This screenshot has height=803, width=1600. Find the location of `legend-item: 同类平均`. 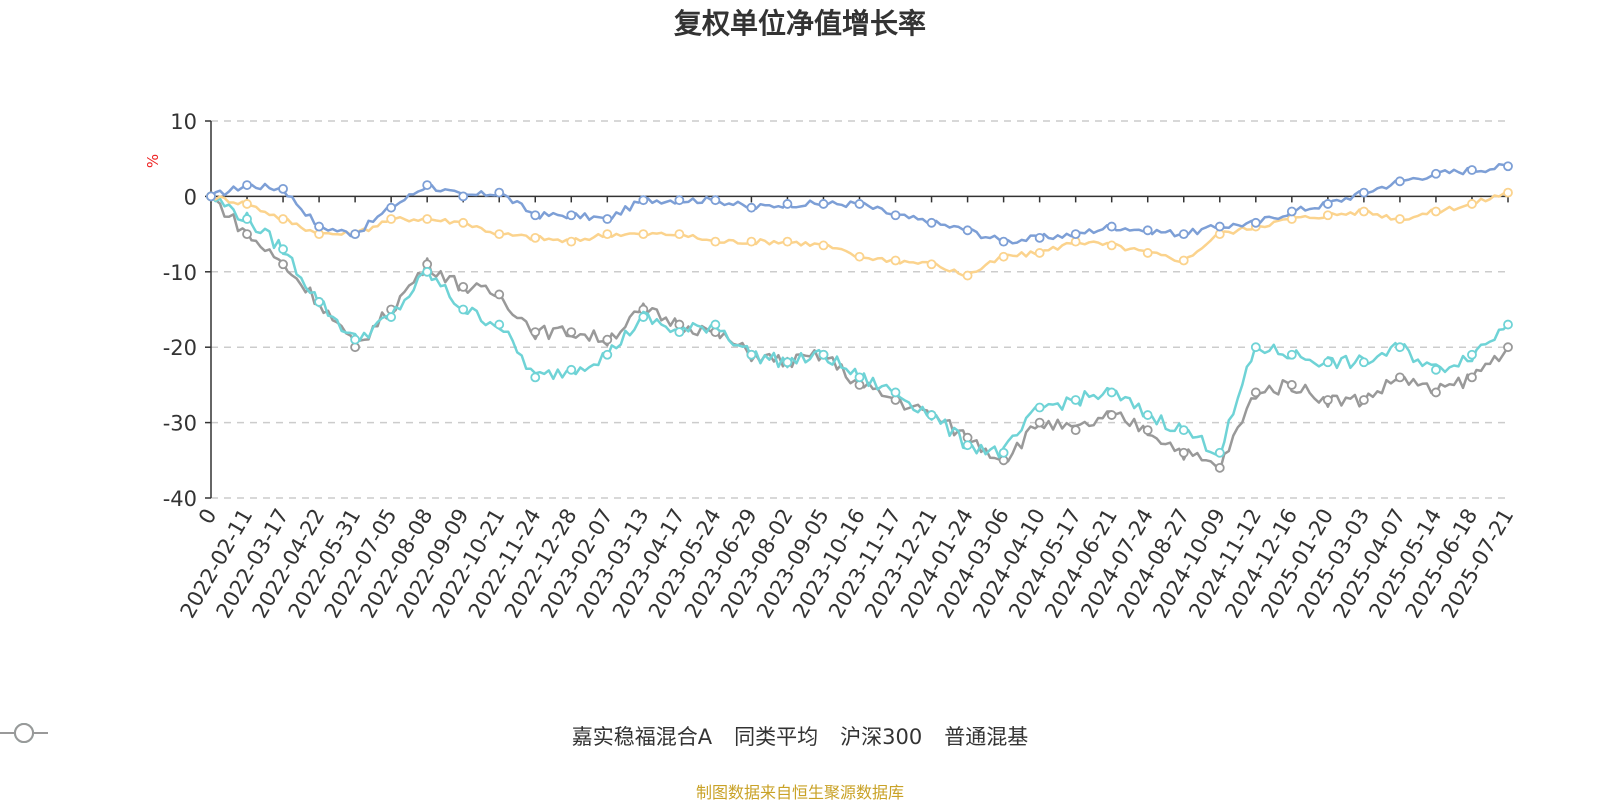

legend-item: 同类平均 is located at coordinates (409, 736).